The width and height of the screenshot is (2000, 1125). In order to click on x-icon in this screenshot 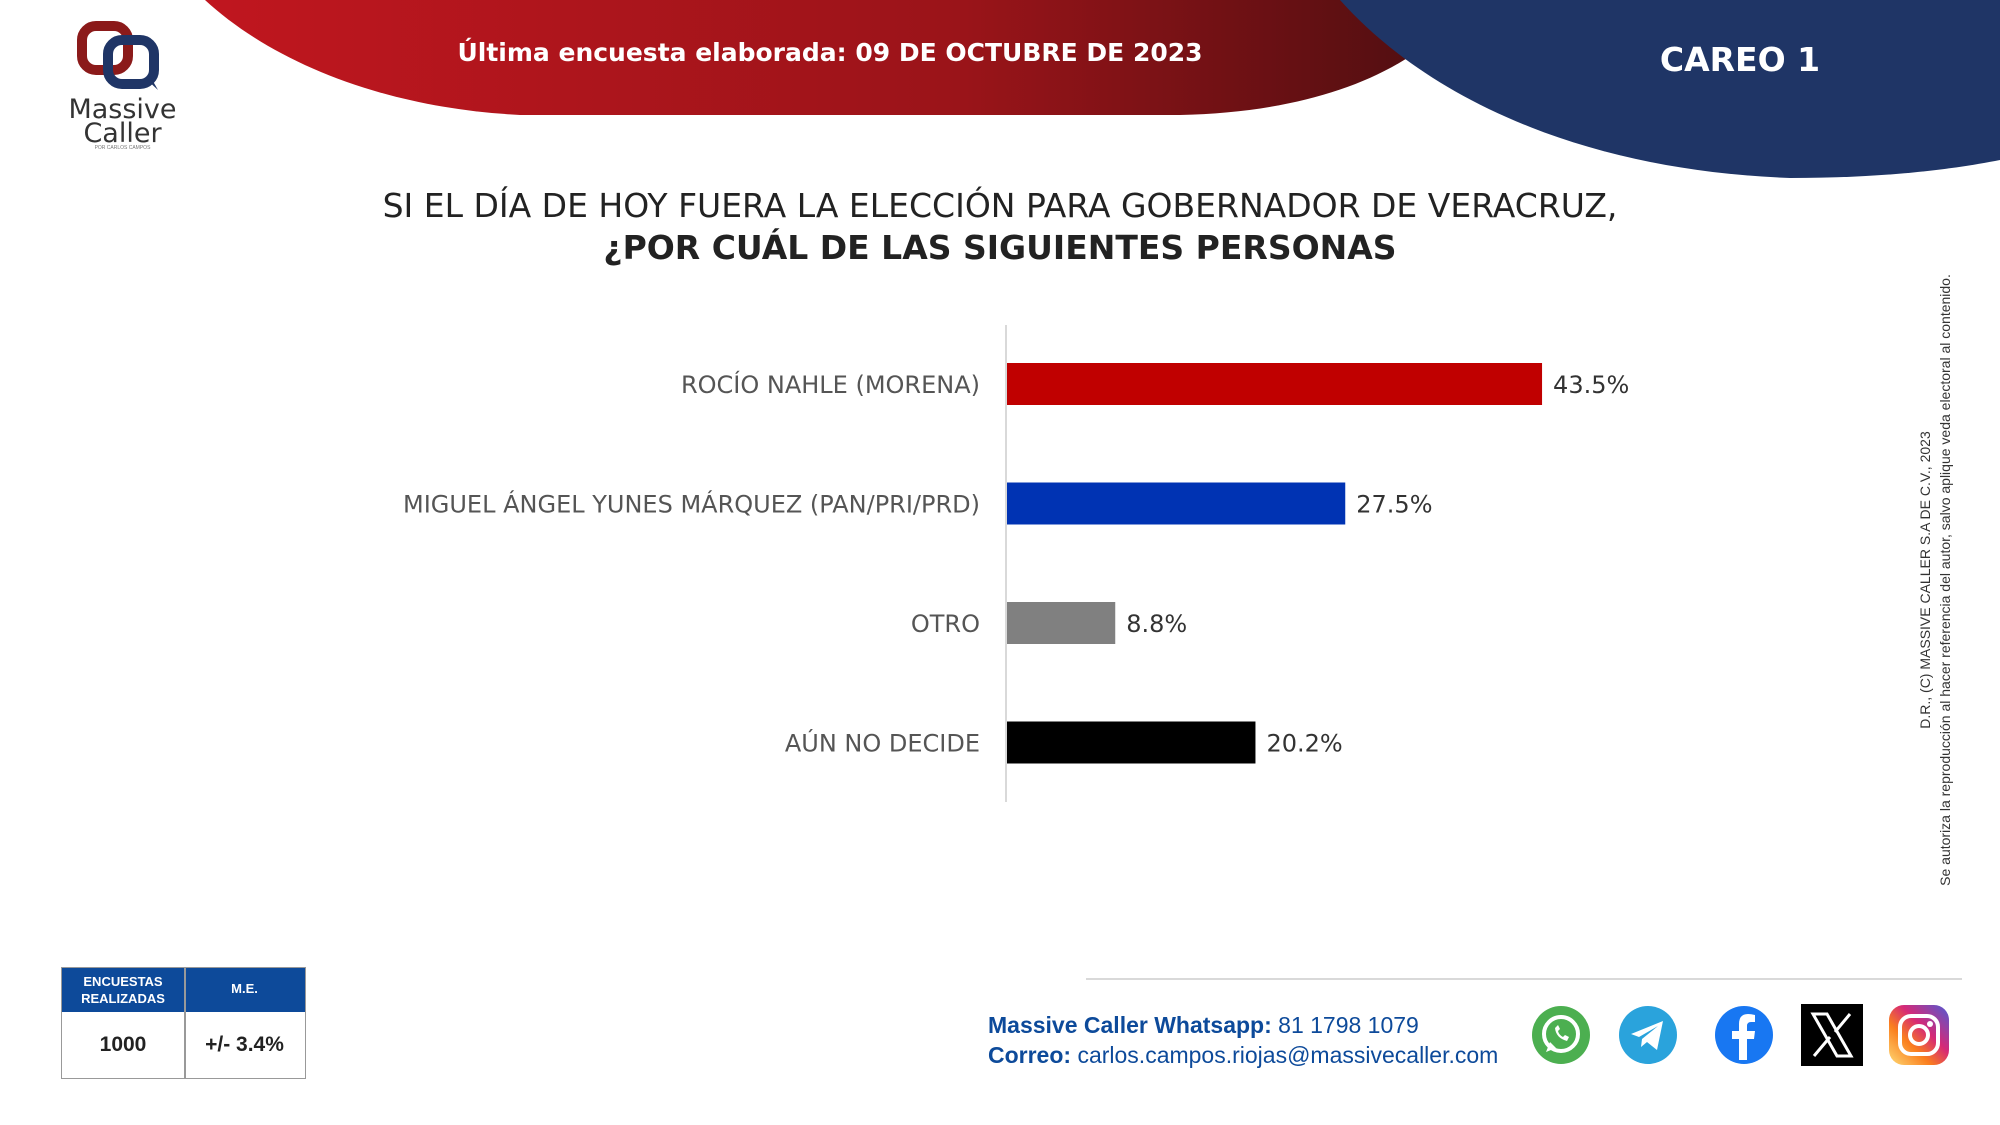, I will do `click(1832, 1035)`.